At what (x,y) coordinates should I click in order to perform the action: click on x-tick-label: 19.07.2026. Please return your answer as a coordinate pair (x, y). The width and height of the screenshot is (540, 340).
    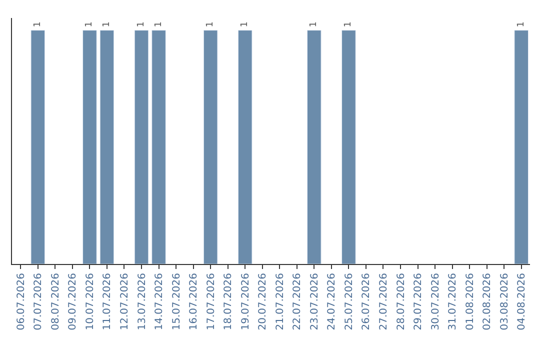
    Looking at the image, I should click on (246, 301).